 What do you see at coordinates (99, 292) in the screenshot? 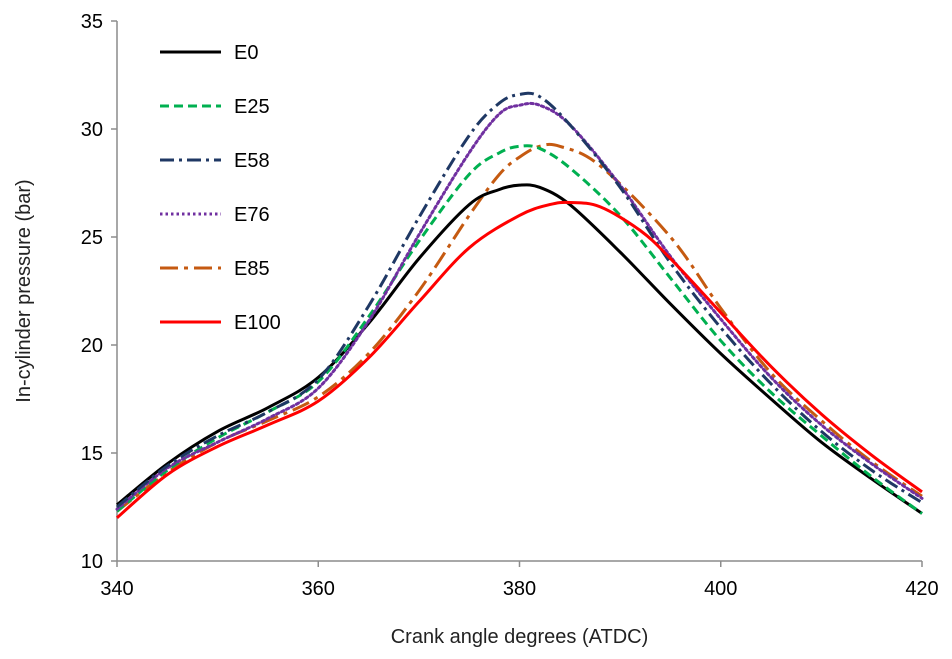
I see `y-ticks: 10 15 20 25 30 35` at bounding box center [99, 292].